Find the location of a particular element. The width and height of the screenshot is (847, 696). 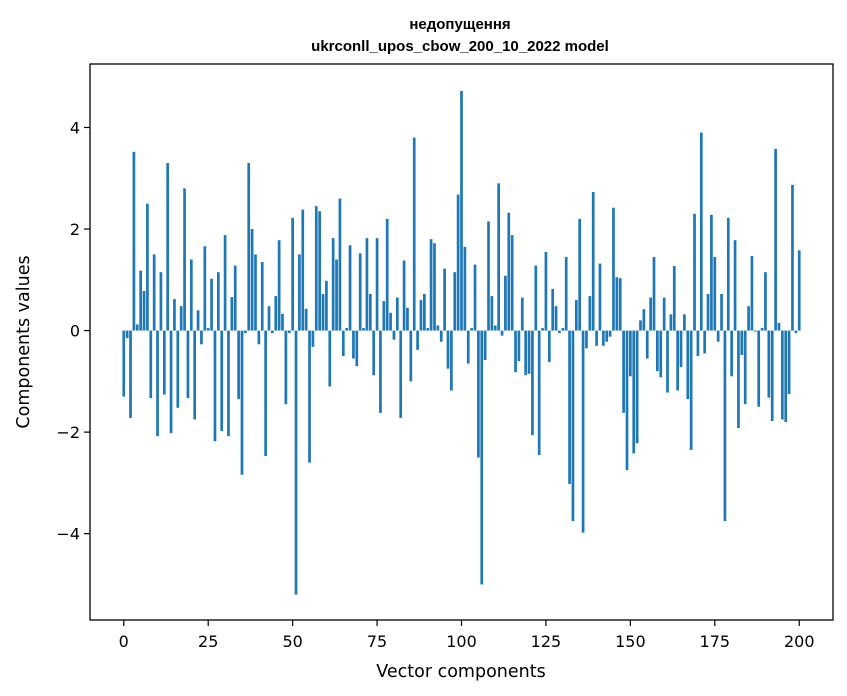

x-axis-label: Vector components is located at coordinates (460, 672).